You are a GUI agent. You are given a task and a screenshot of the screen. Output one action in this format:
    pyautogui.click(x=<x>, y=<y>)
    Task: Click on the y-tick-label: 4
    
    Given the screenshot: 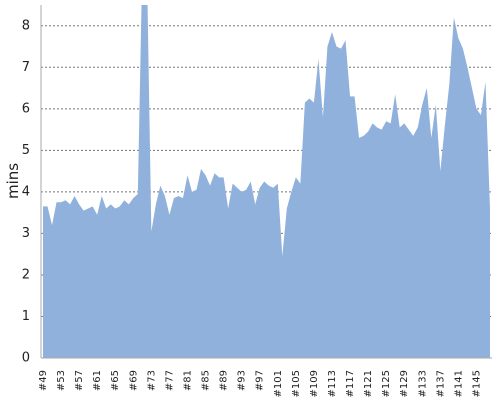 What is the action you would take?
    pyautogui.click(x=26, y=191)
    